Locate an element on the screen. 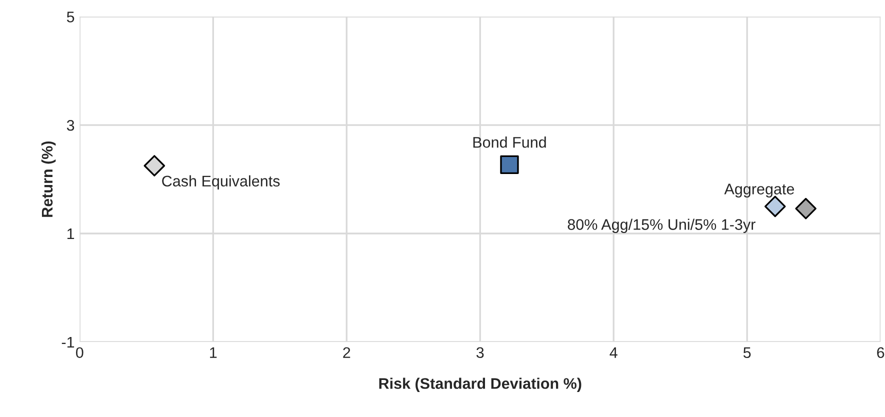  x-tick-label: 5 is located at coordinates (747, 352).